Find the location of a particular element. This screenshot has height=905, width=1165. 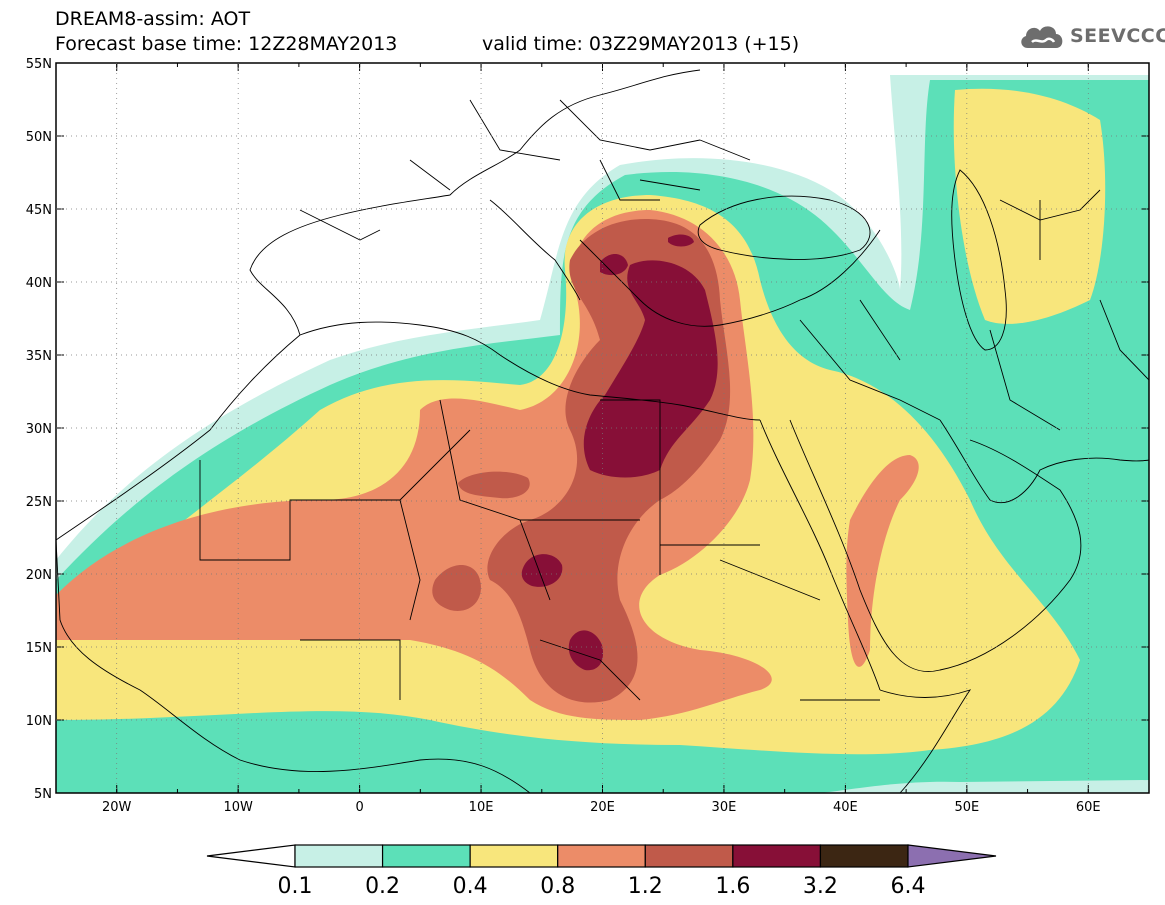

lat-tick-label: 15N is located at coordinates (39, 648).